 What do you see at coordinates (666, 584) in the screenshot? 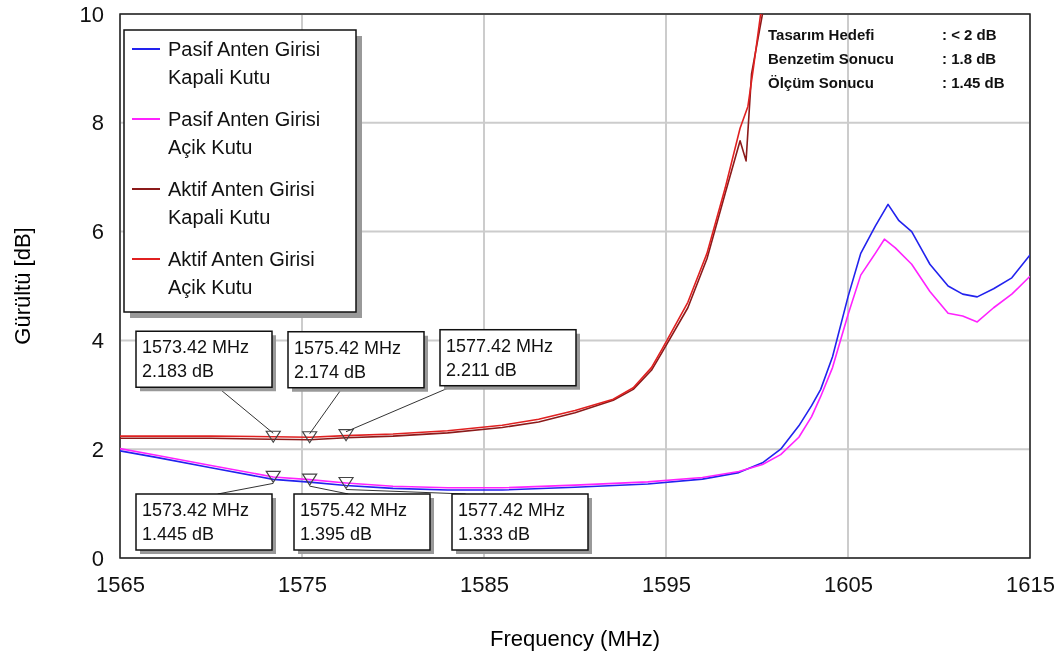
I see `x-tick-label: 1595` at bounding box center [666, 584].